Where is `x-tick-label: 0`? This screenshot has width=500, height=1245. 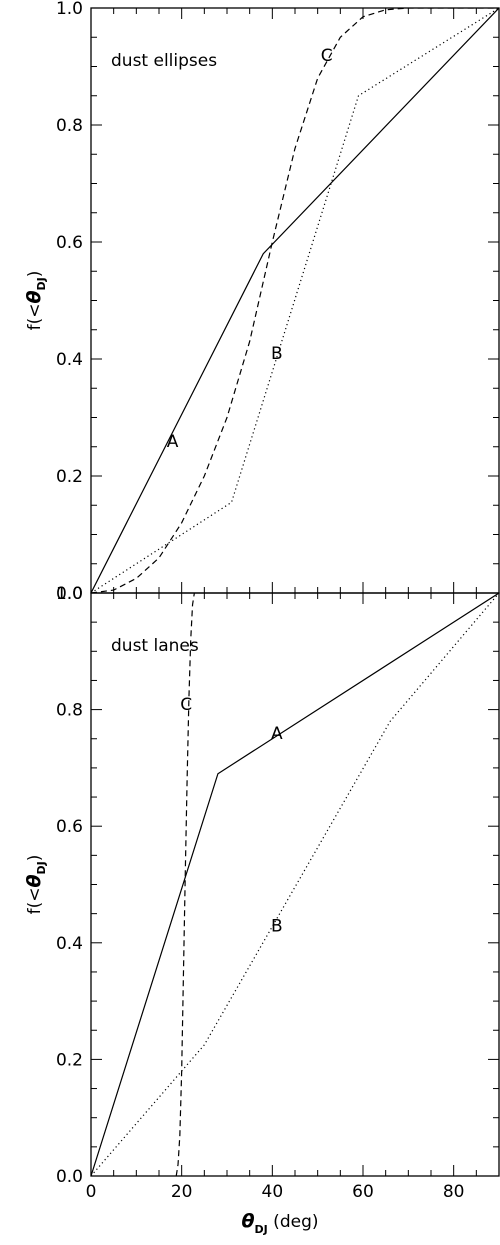
x-tick-label: 0 is located at coordinates (91, 1192).